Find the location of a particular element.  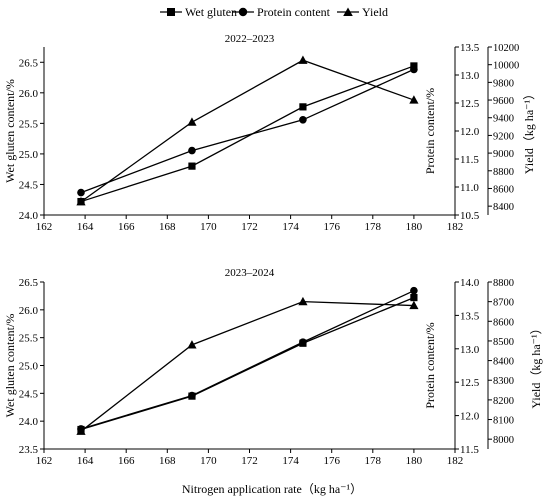

x-tick-label: 168 is located at coordinates (167, 461).